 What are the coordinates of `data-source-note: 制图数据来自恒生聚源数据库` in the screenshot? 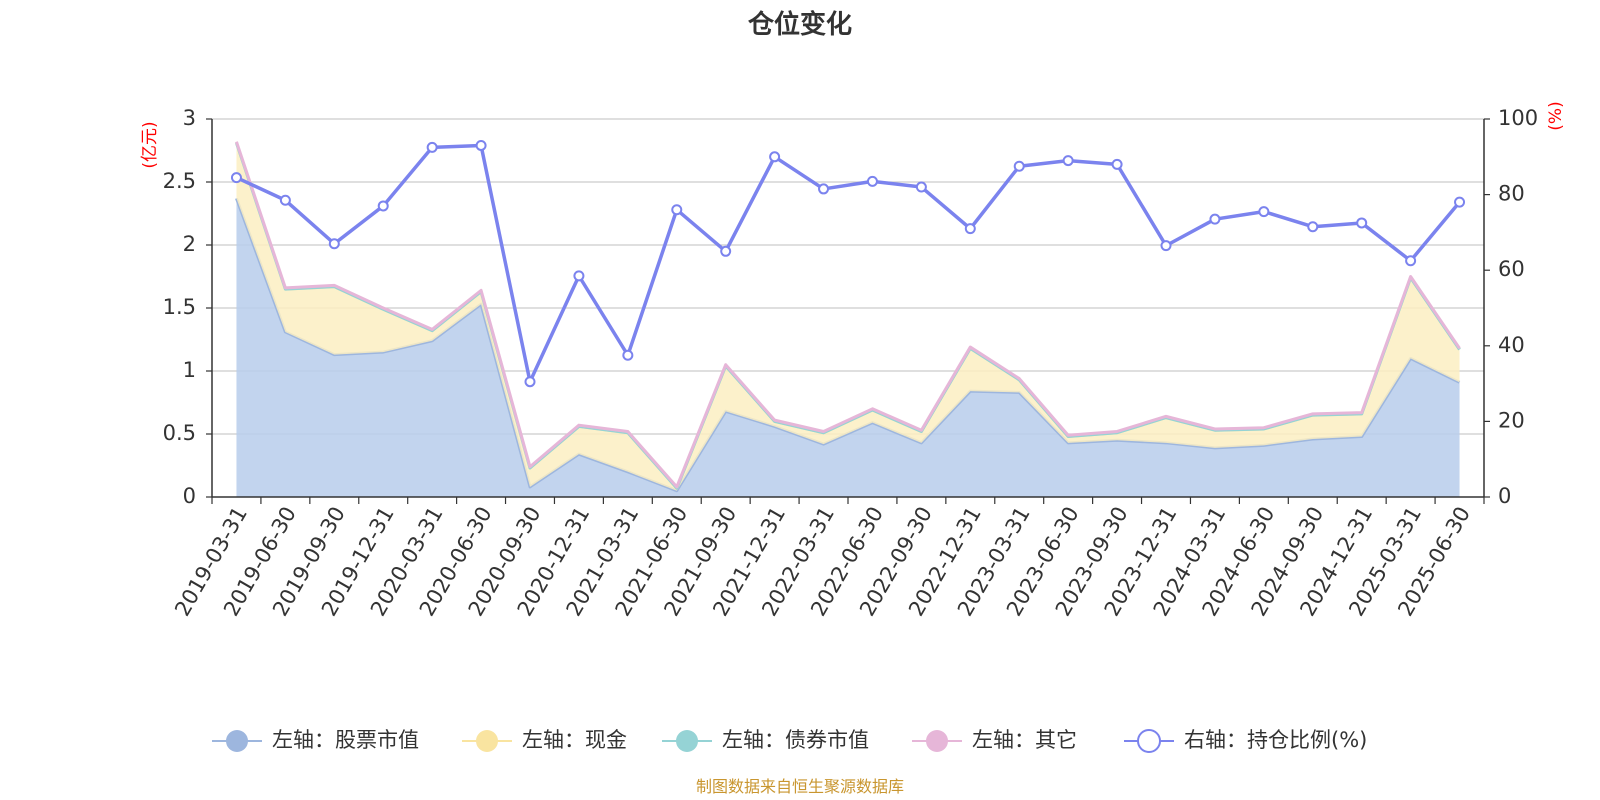 It's located at (800, 786).